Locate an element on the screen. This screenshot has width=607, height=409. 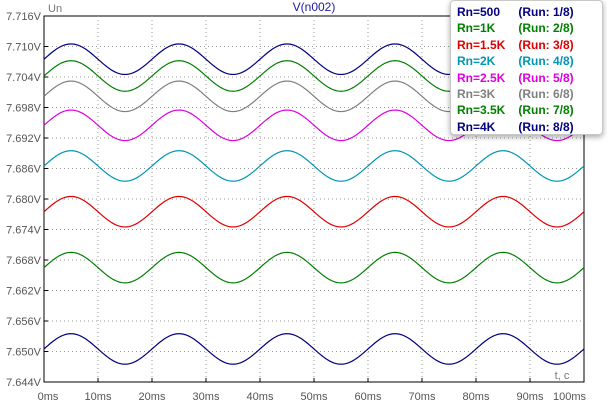
x-unit-label: t, c is located at coordinates (562, 376).